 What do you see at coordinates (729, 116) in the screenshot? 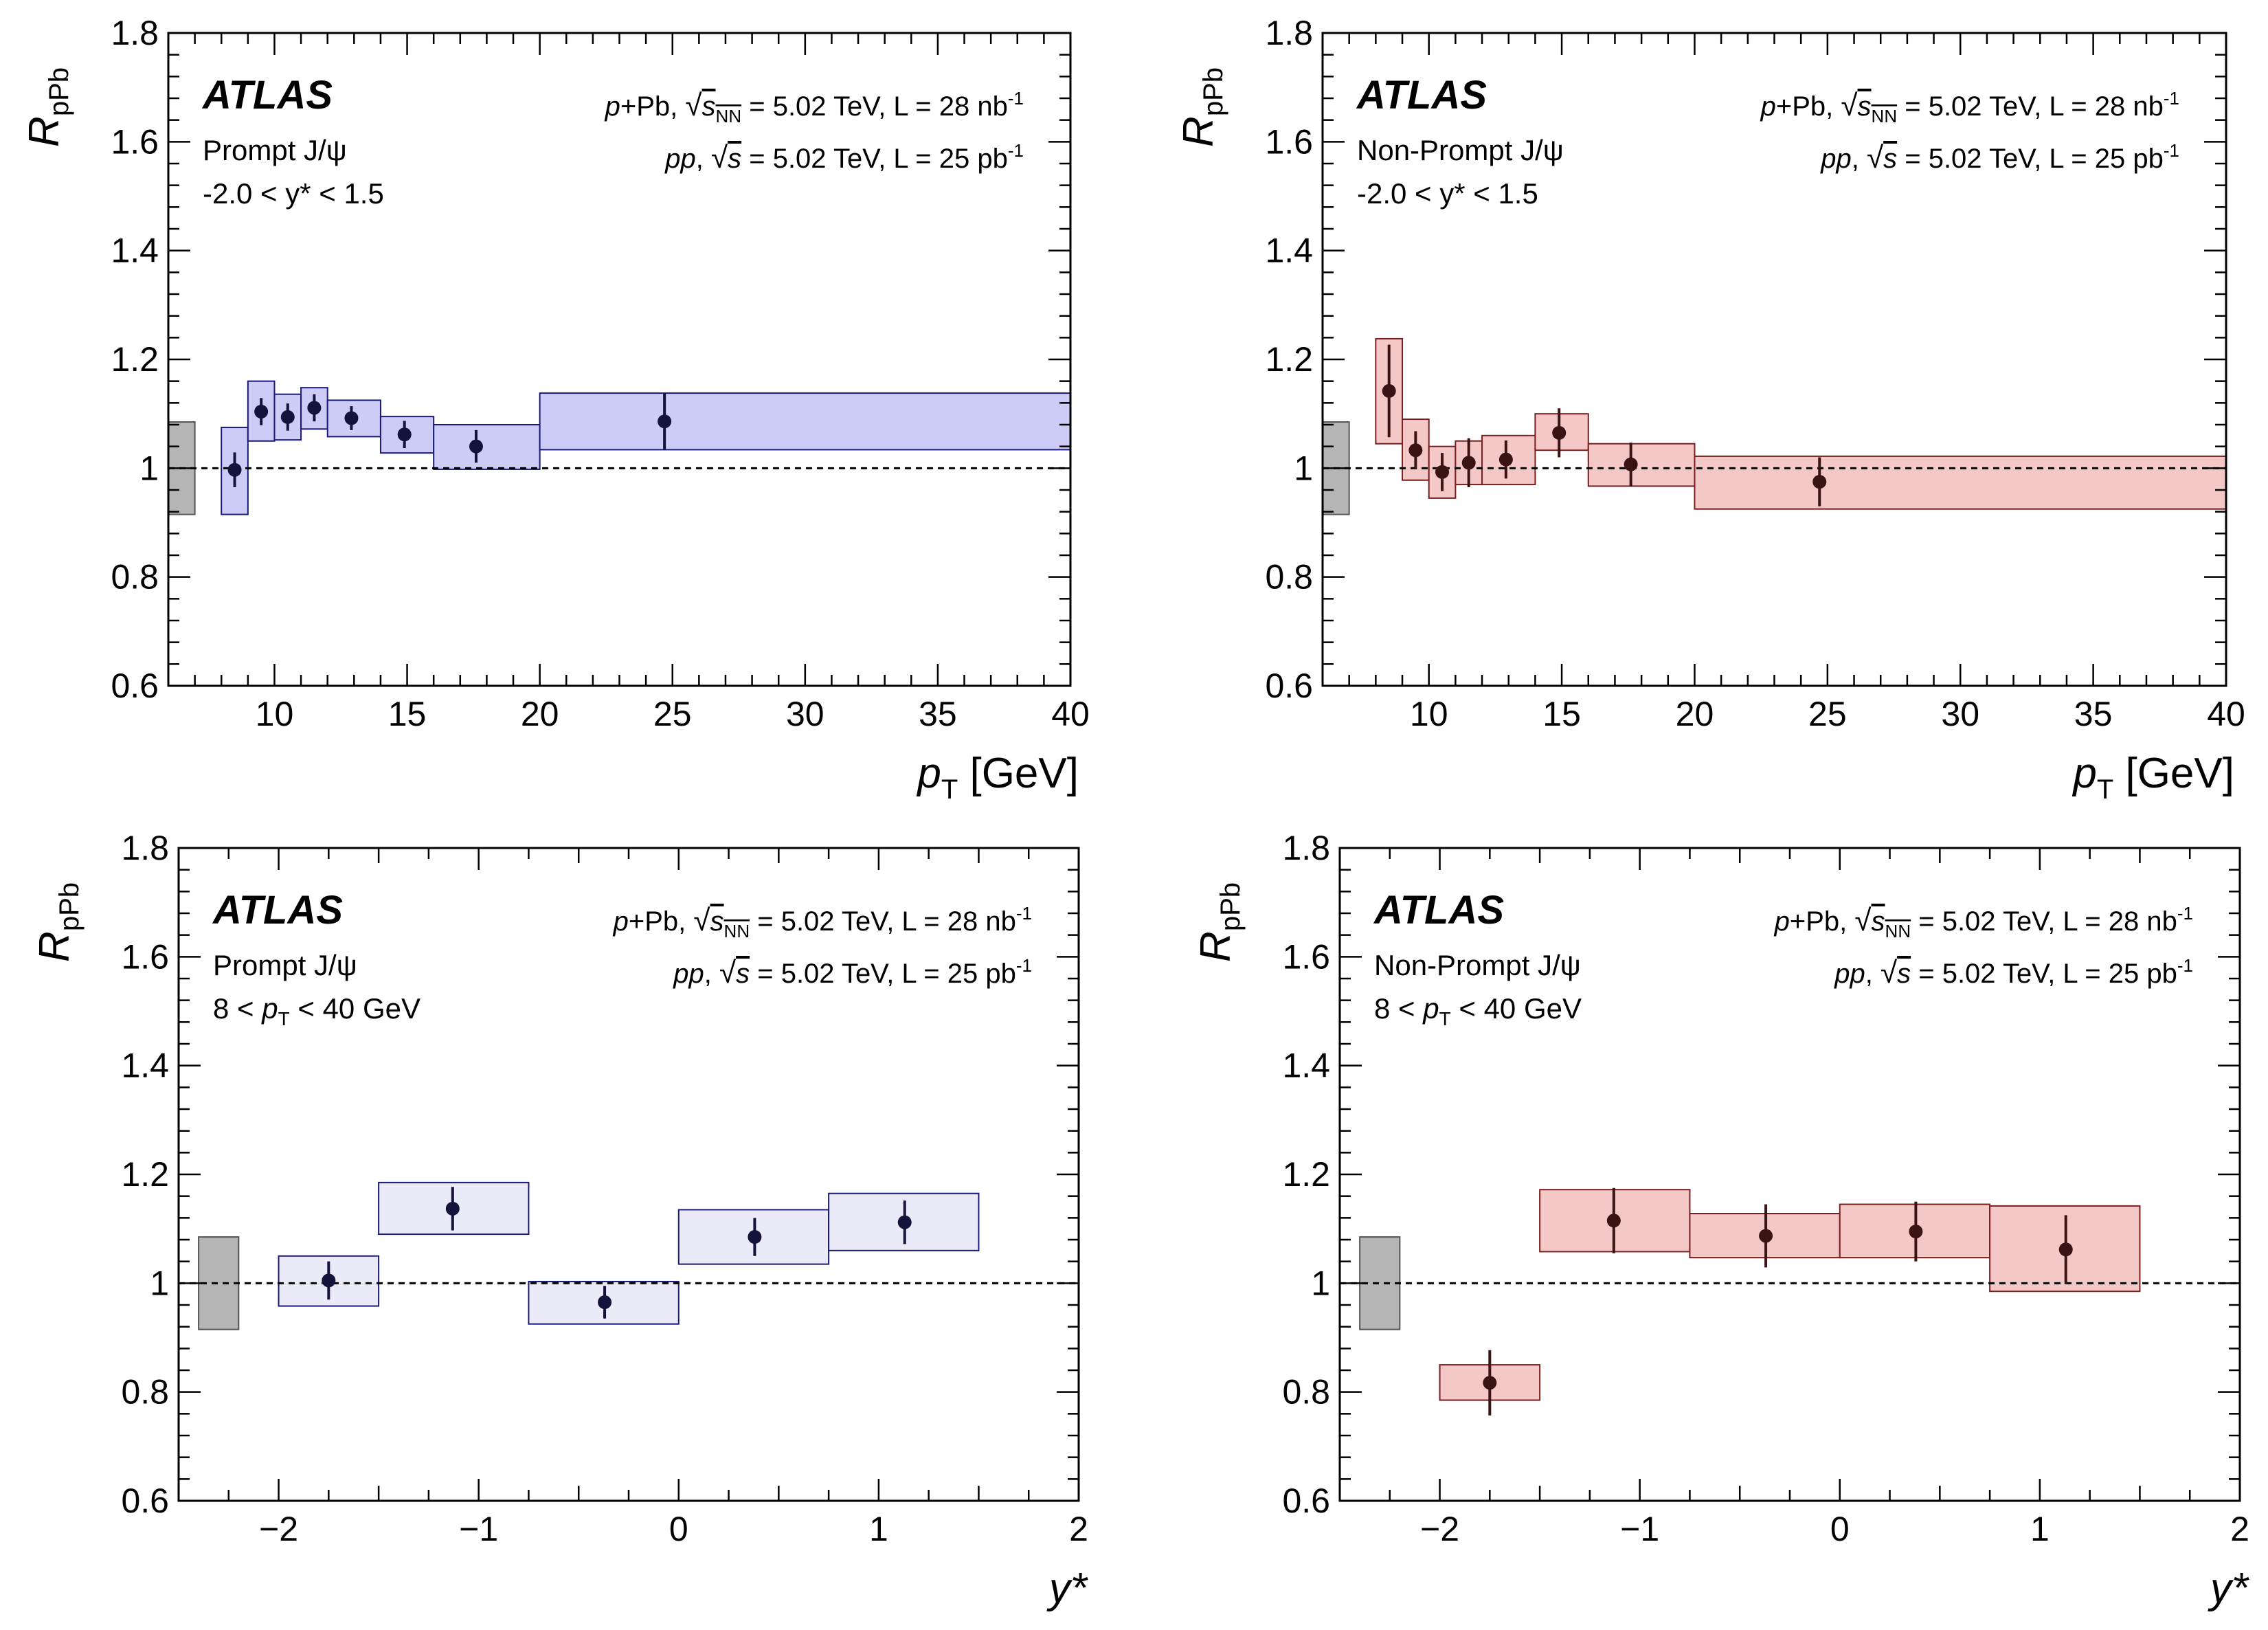
I see `info-line-1-sqrt-sub: NN` at bounding box center [729, 116].